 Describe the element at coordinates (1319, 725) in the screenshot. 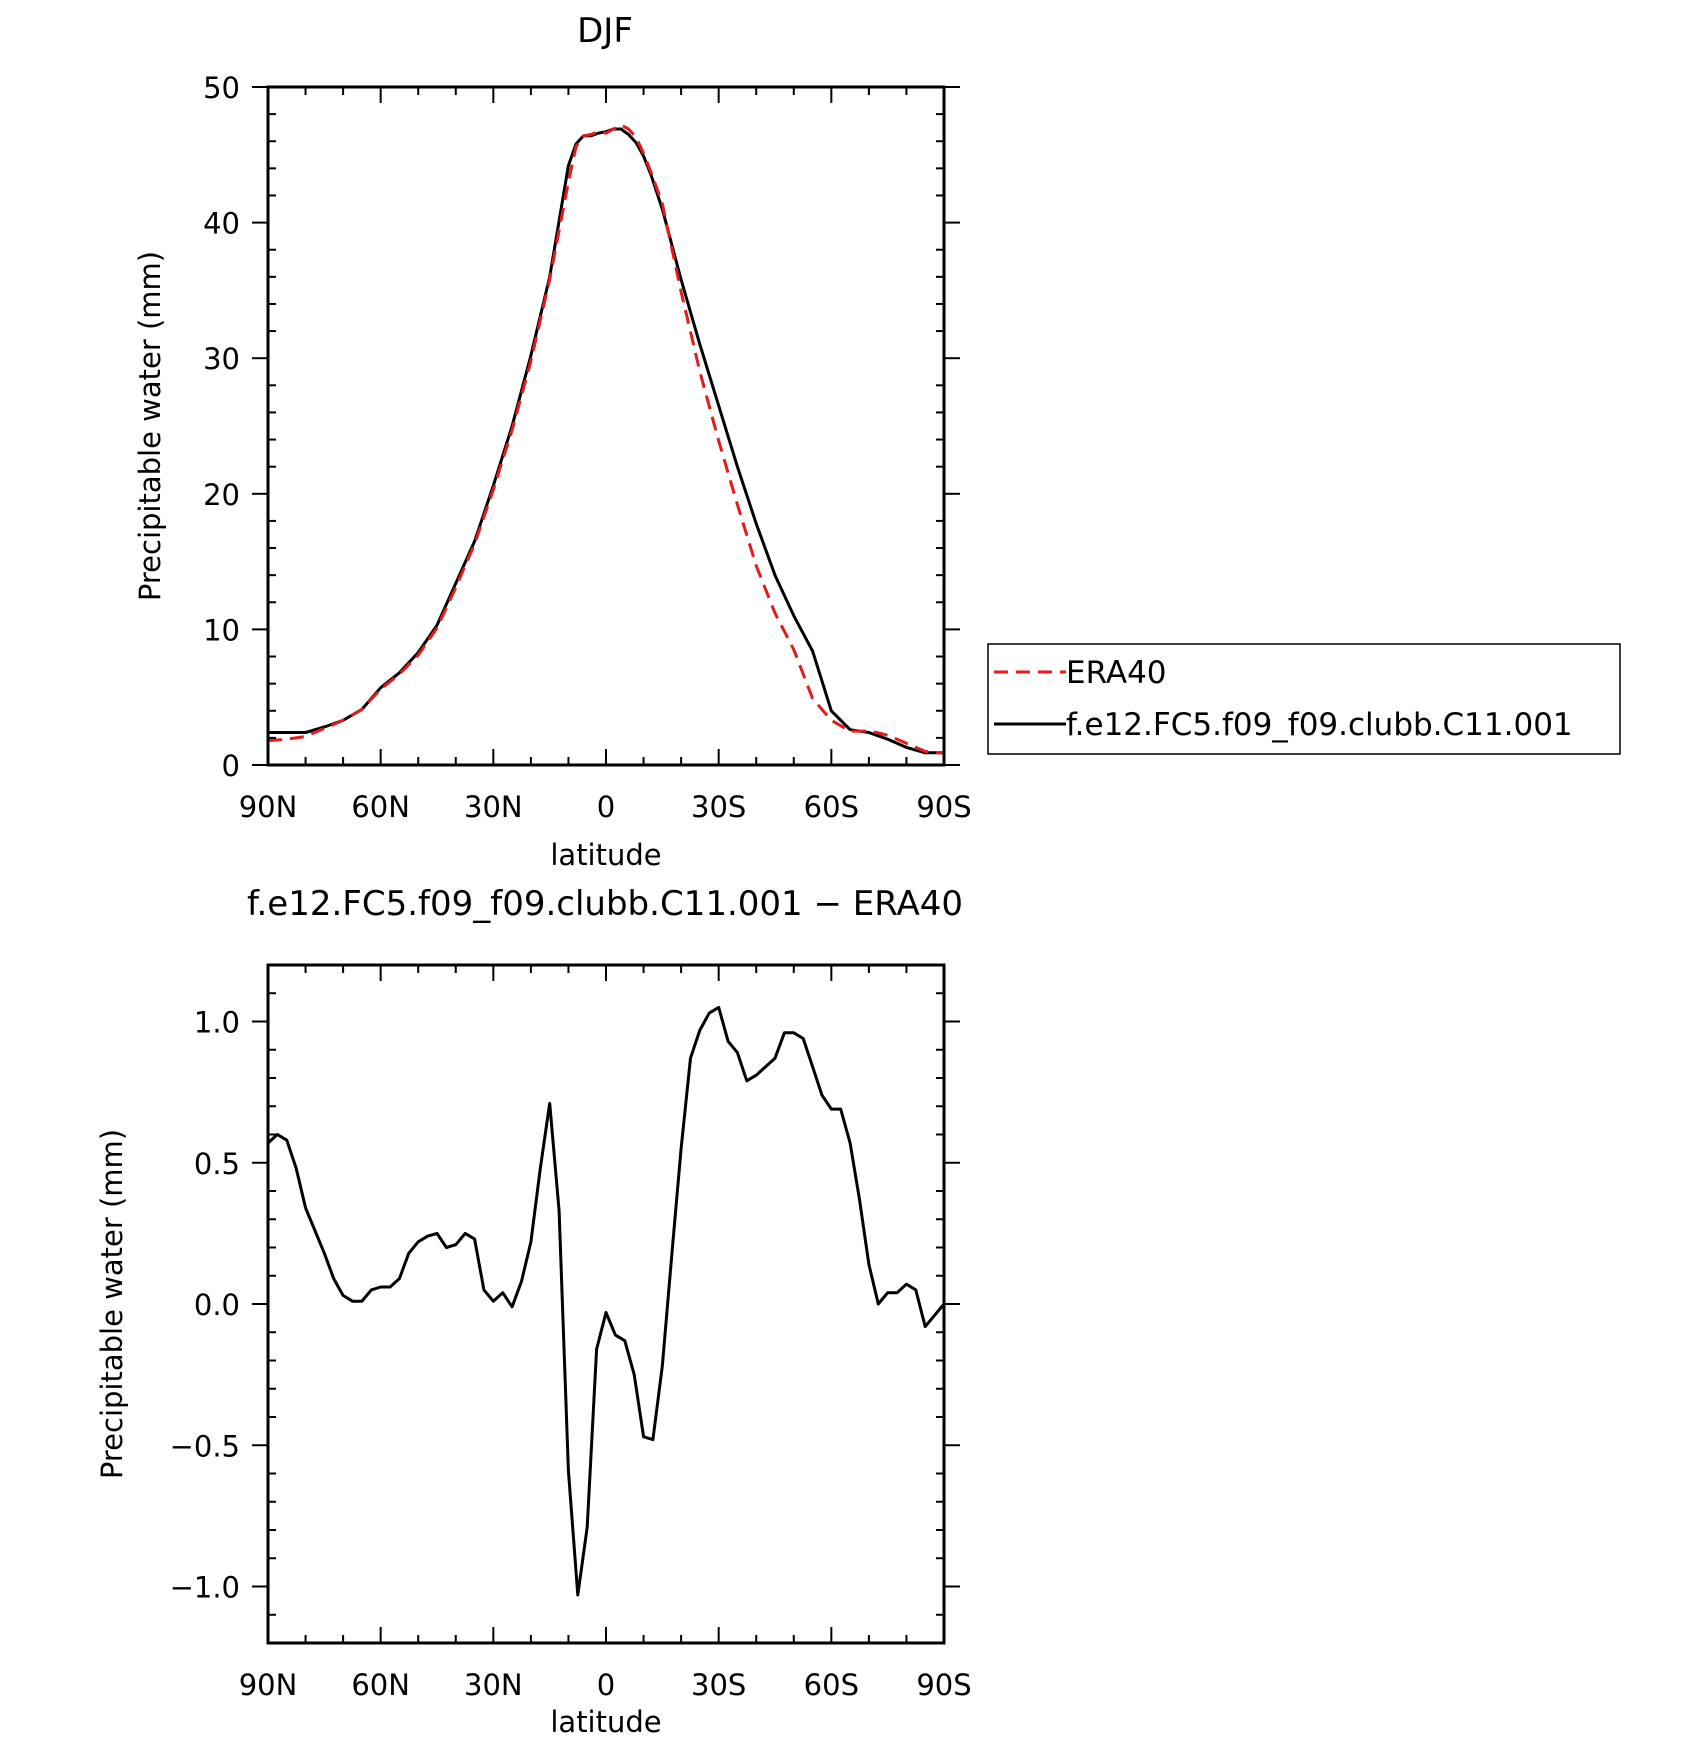

I see `legend-entry-model: f.e12.FC5.f09_f09.clubb.C11.001` at that location.